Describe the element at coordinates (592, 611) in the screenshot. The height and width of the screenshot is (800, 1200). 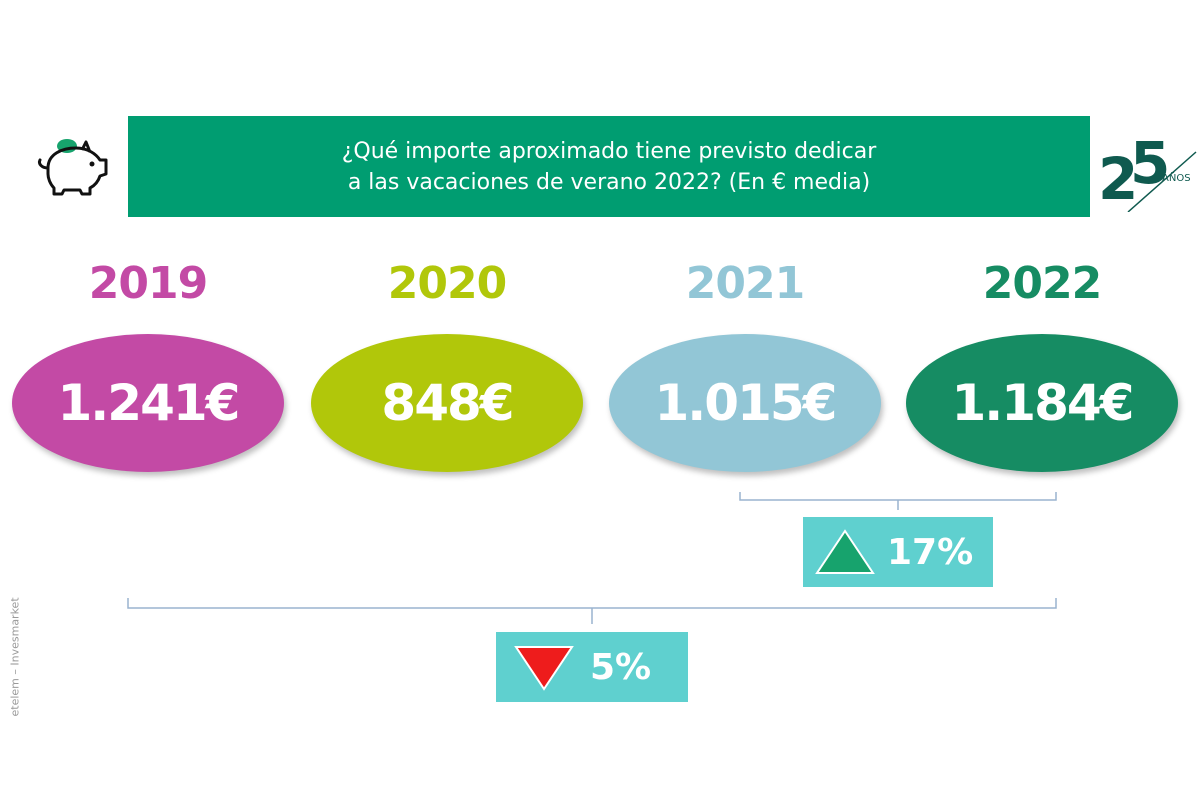
I see `bracket-2019-2022` at that location.